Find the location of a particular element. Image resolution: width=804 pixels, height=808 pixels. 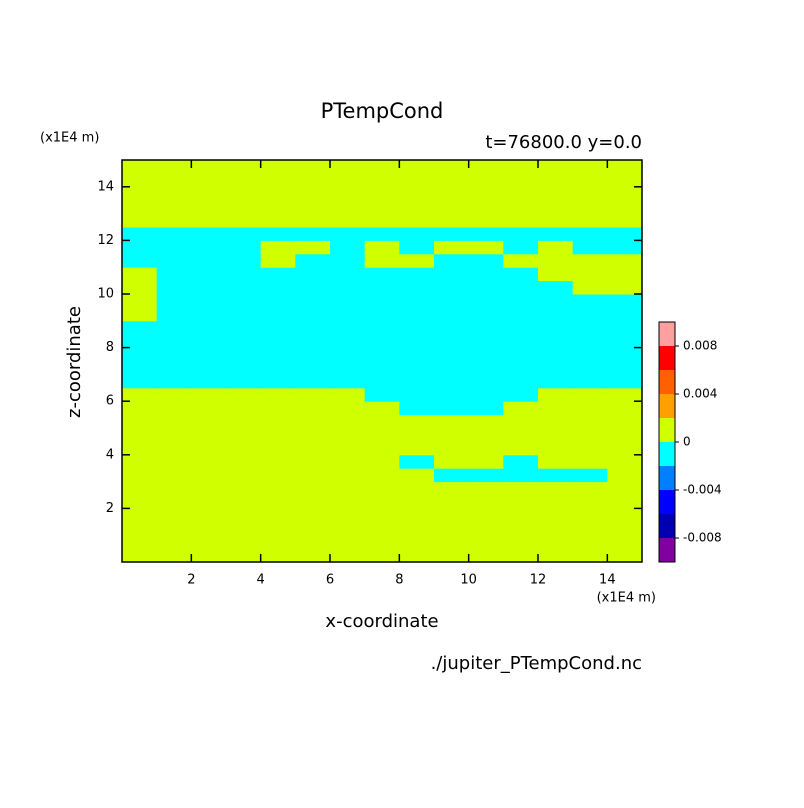

y-tick-label: 2 is located at coordinates (110, 508).